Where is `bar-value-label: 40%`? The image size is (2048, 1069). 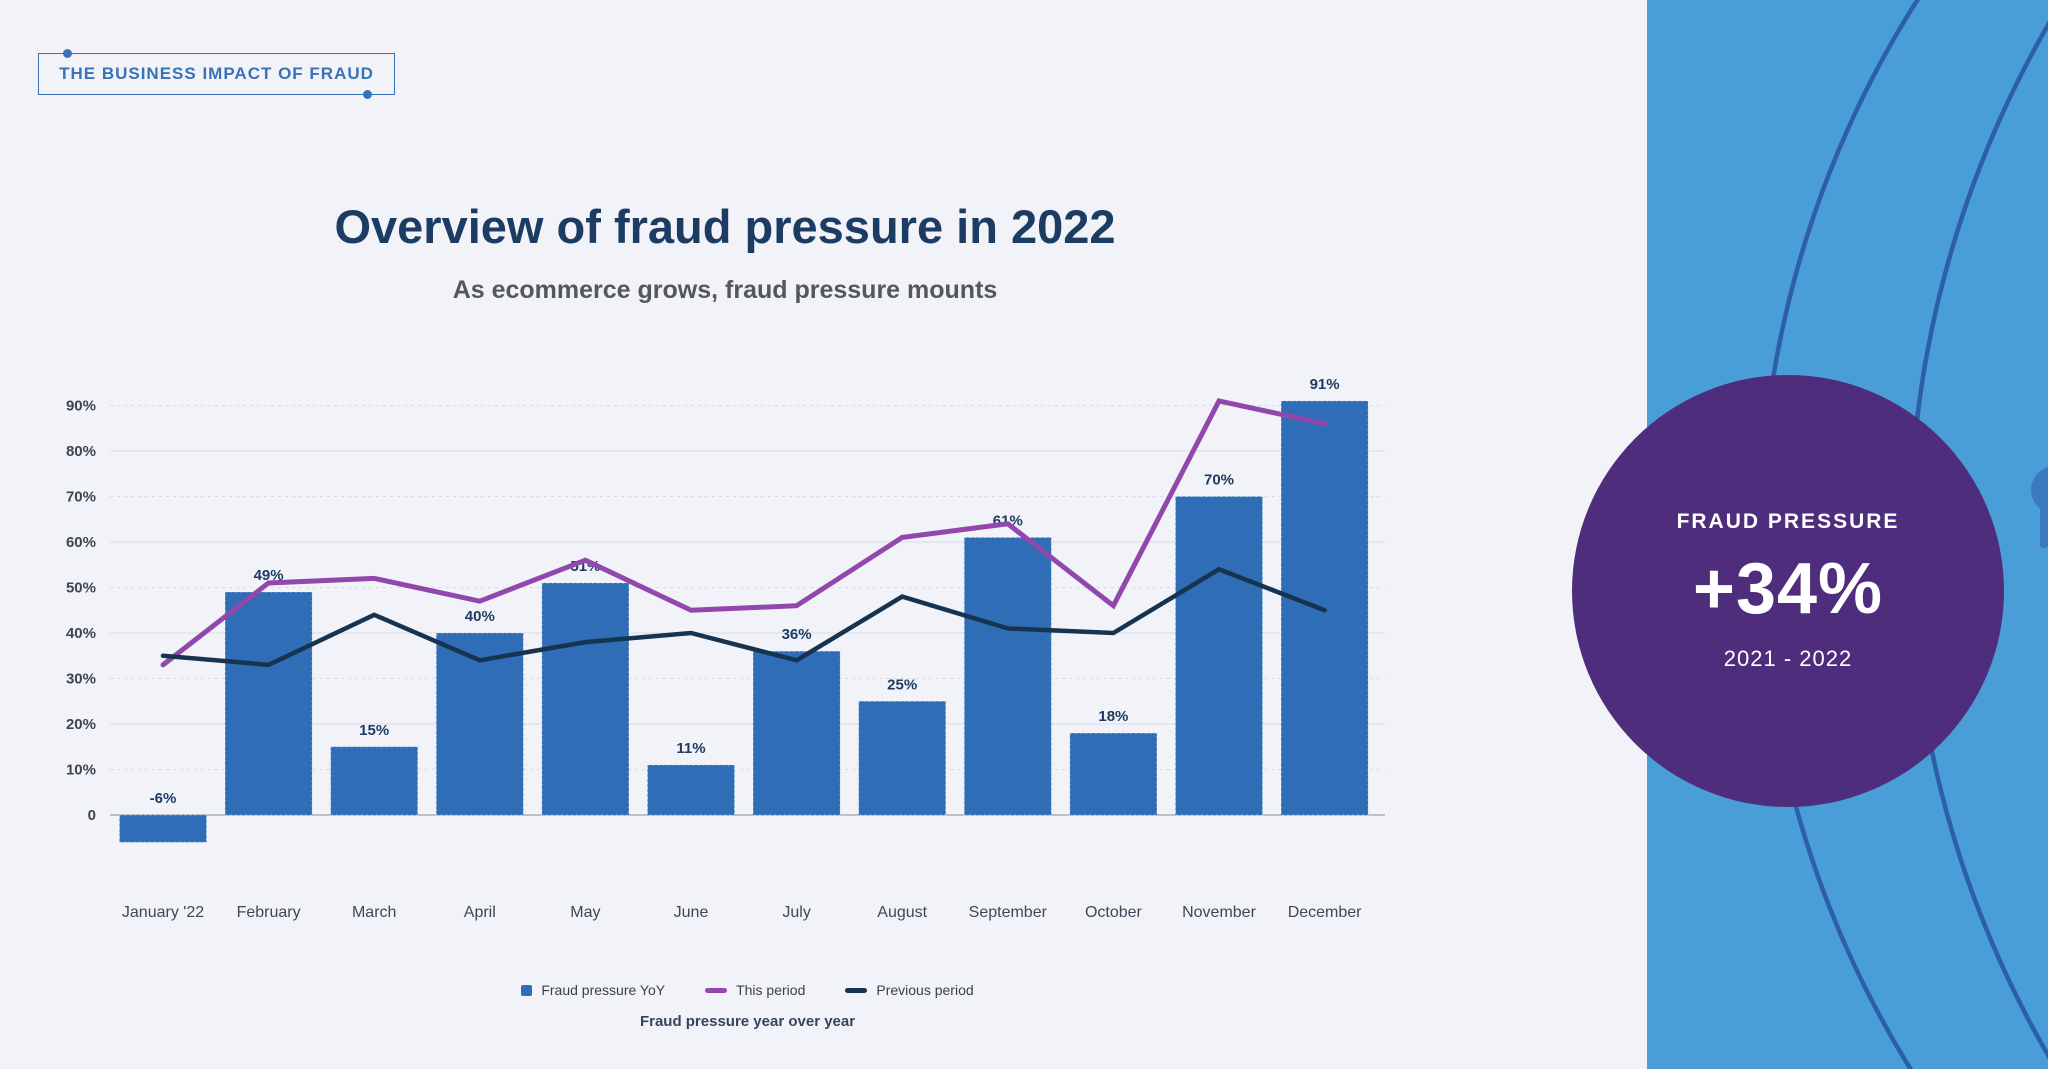
bar-value-label: 40% is located at coordinates (480, 616).